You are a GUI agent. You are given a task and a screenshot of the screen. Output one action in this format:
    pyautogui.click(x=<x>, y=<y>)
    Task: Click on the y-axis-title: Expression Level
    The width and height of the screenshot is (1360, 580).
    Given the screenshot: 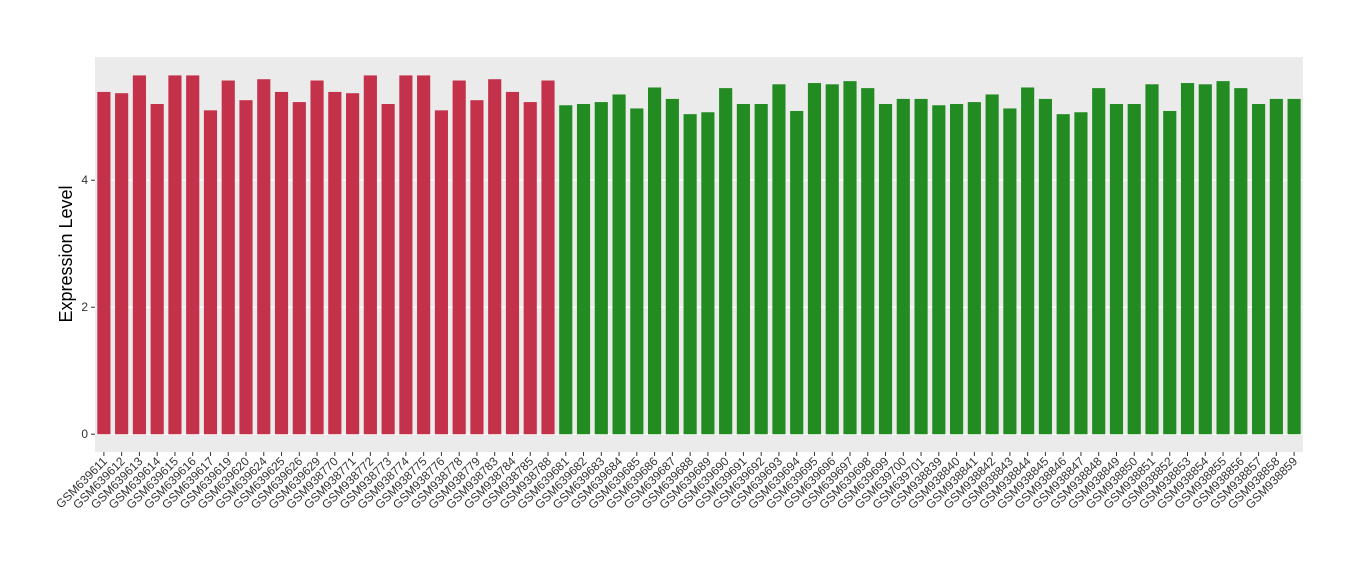 What is the action you would take?
    pyautogui.click(x=66, y=253)
    